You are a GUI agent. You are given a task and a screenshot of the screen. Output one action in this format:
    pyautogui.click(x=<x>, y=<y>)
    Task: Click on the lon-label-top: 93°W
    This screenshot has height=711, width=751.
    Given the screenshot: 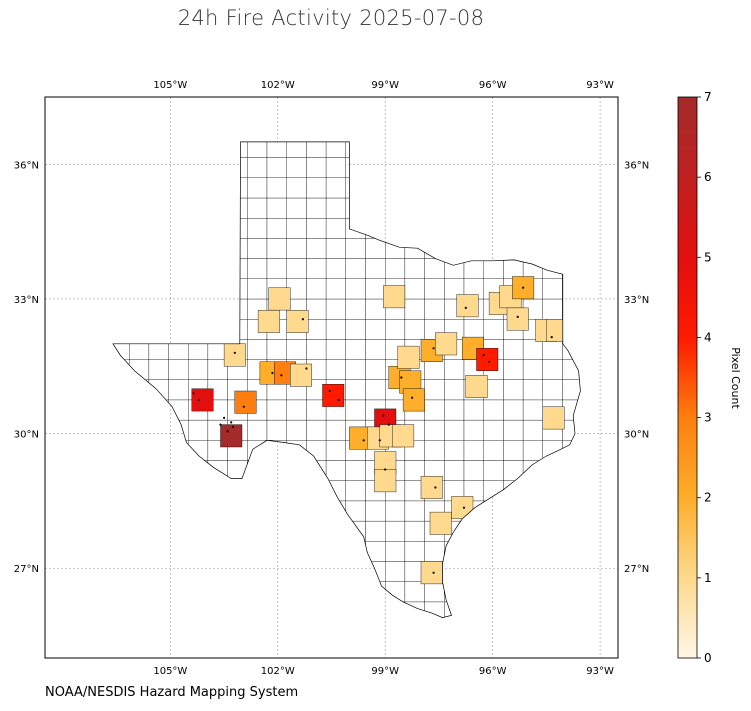 What is the action you would take?
    pyautogui.click(x=600, y=85)
    